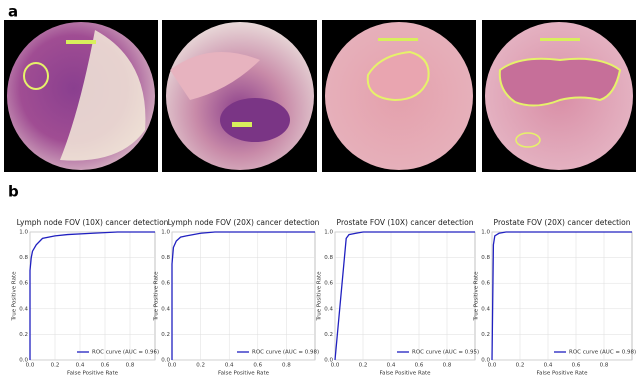 Image resolution: width=640 pixels, height=378 pixels. What do you see at coordinates (93, 222) in the screenshot?
I see `chart-title: Lymph node FOV (10X) cancer detection` at bounding box center [93, 222].